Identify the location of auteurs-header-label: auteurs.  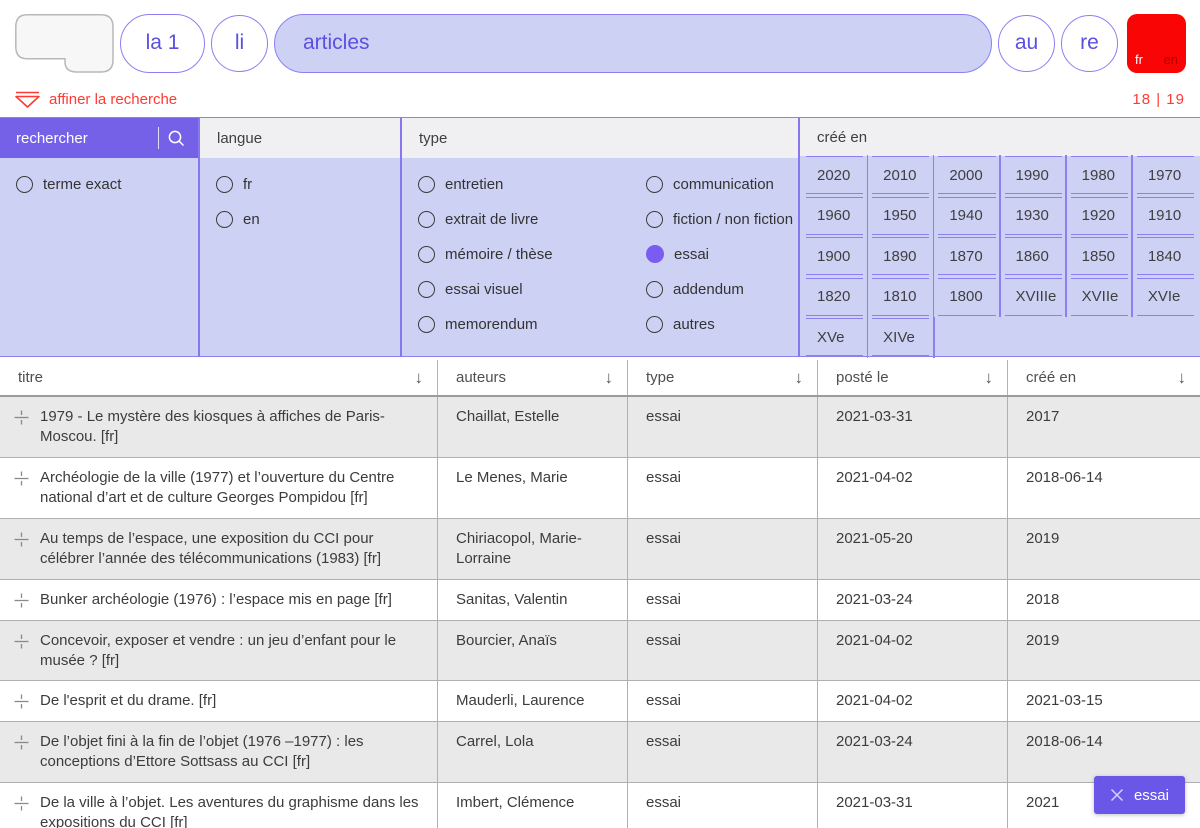
(481, 377).